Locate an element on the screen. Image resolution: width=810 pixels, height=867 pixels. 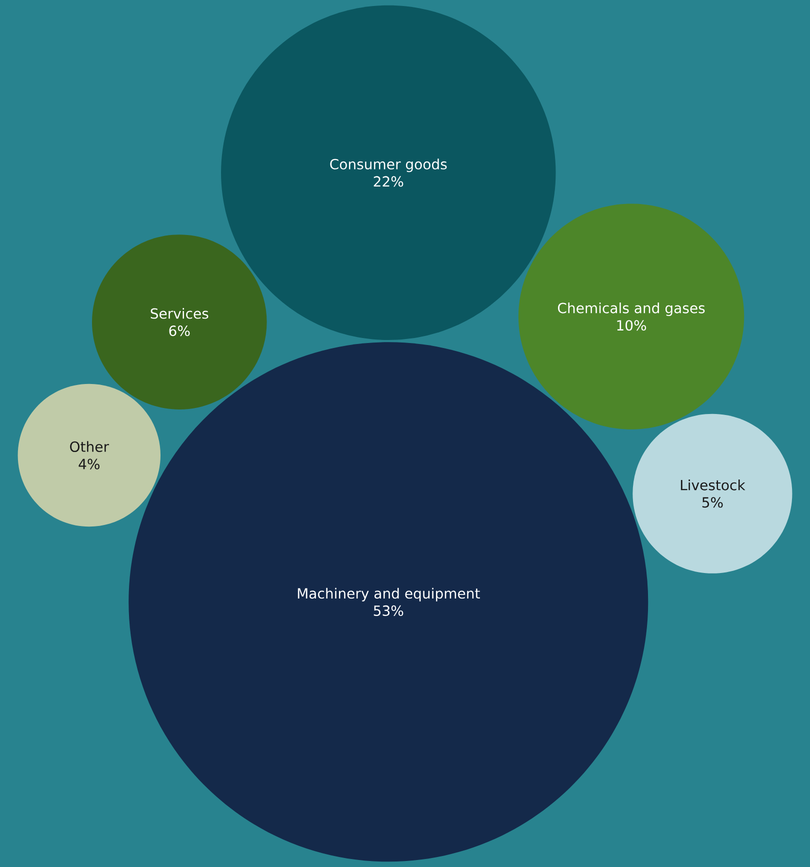
category-label: Chemicals and gases is located at coordinates (631, 309).